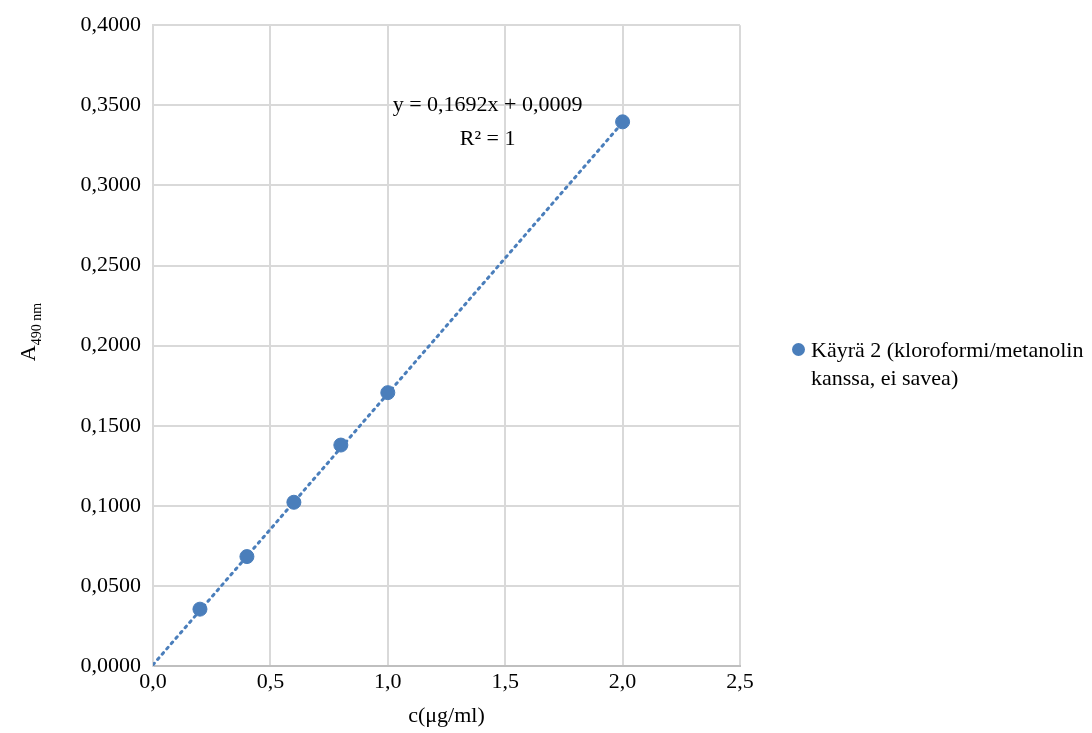  Describe the element at coordinates (487, 103) in the screenshot. I see `annotation: y = 0,1692x + 0,0009` at that location.